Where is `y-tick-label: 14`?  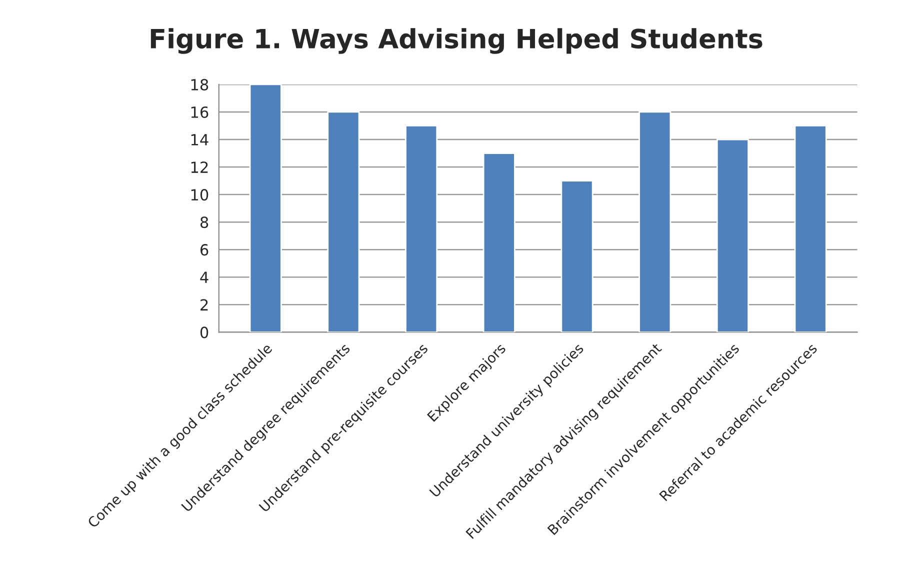
y-tick-label: 14 is located at coordinates (199, 140).